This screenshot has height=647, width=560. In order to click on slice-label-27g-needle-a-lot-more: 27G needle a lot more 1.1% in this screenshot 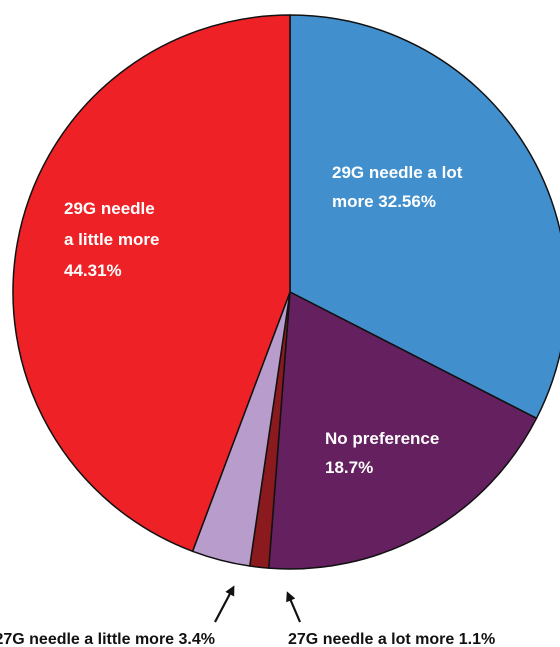, I will do `click(391, 639)`.